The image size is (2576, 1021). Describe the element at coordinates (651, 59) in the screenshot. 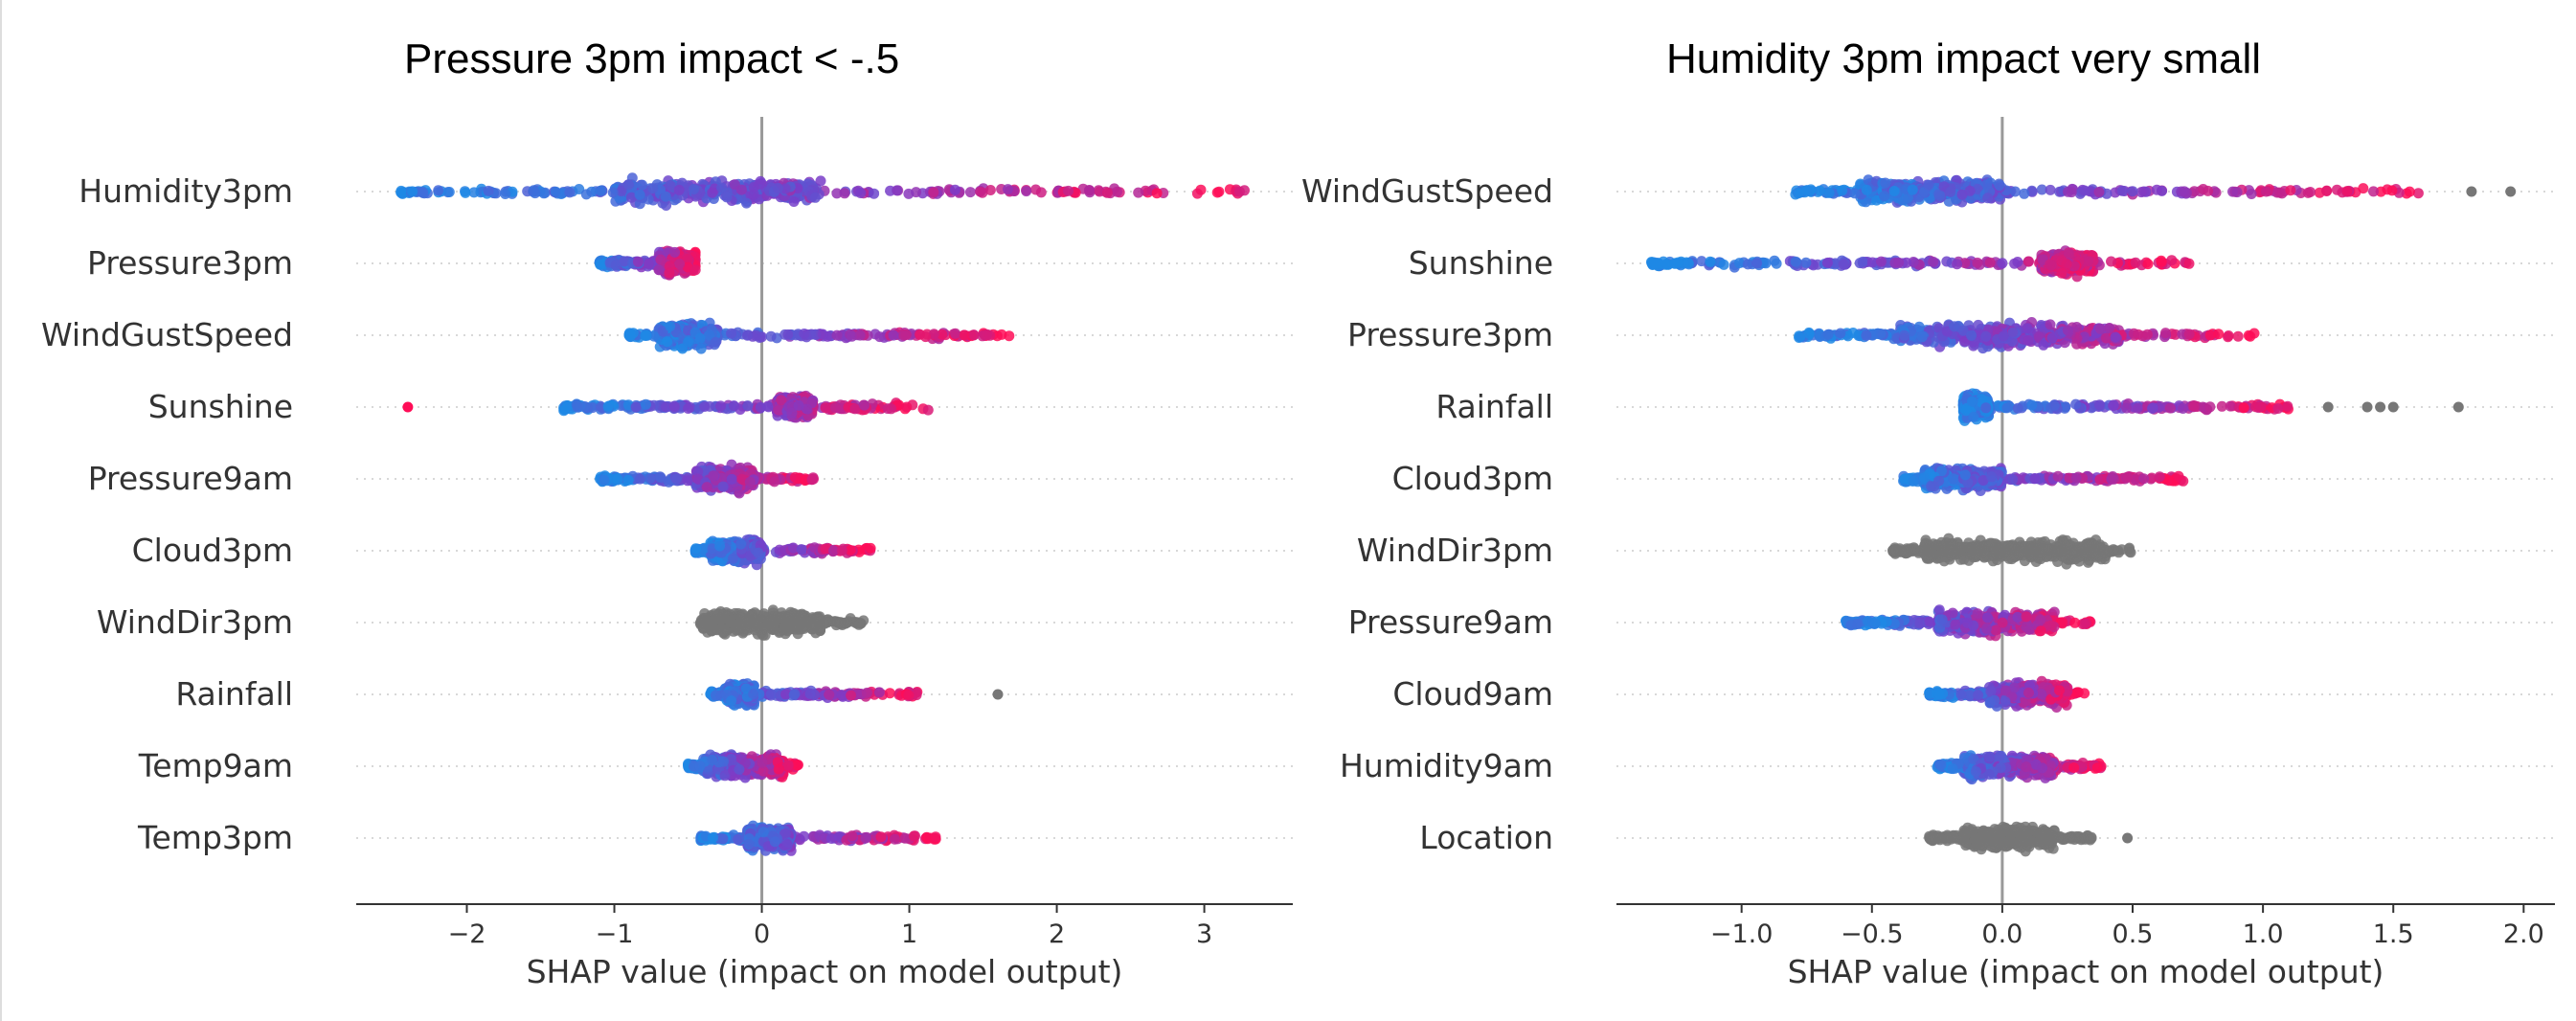

I see `left-panel-title: Pressure 3pm impact < -.5` at that location.